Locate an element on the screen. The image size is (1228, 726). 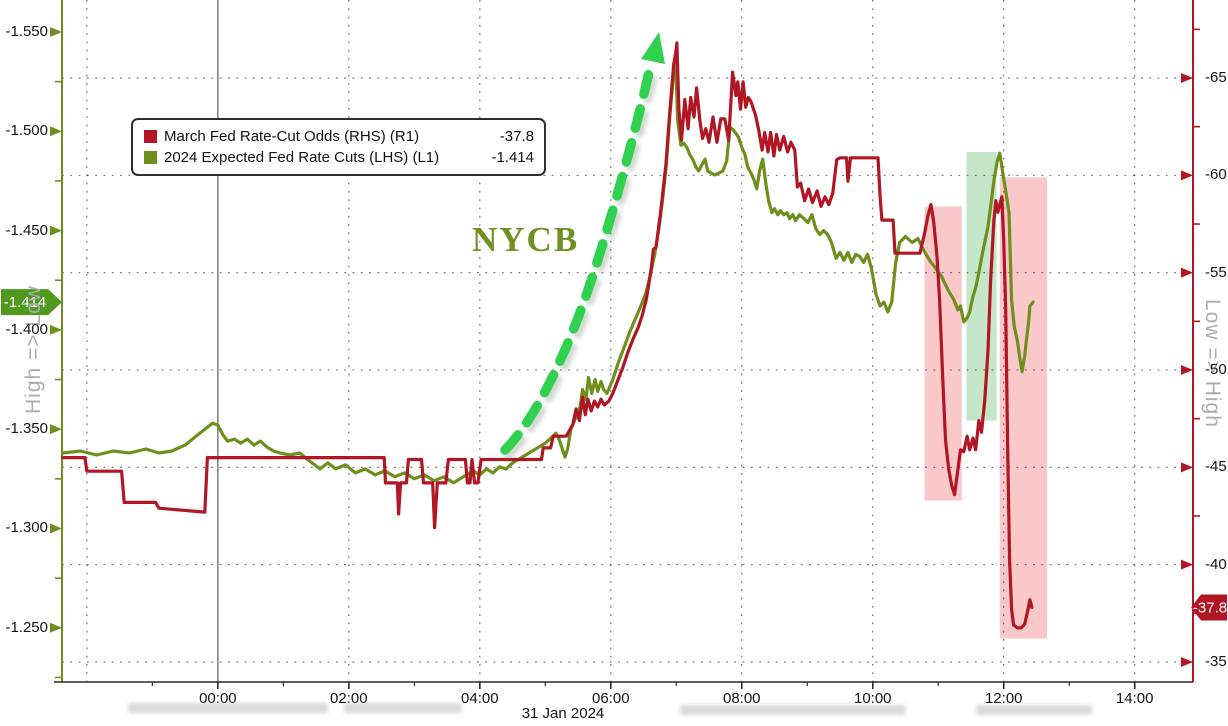
left-axis-last-value-badge: -1.414 is located at coordinates (31, 302).